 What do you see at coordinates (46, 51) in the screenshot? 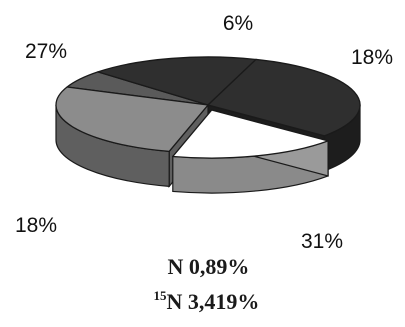
I see `pie-slice-label: 27%` at bounding box center [46, 51].